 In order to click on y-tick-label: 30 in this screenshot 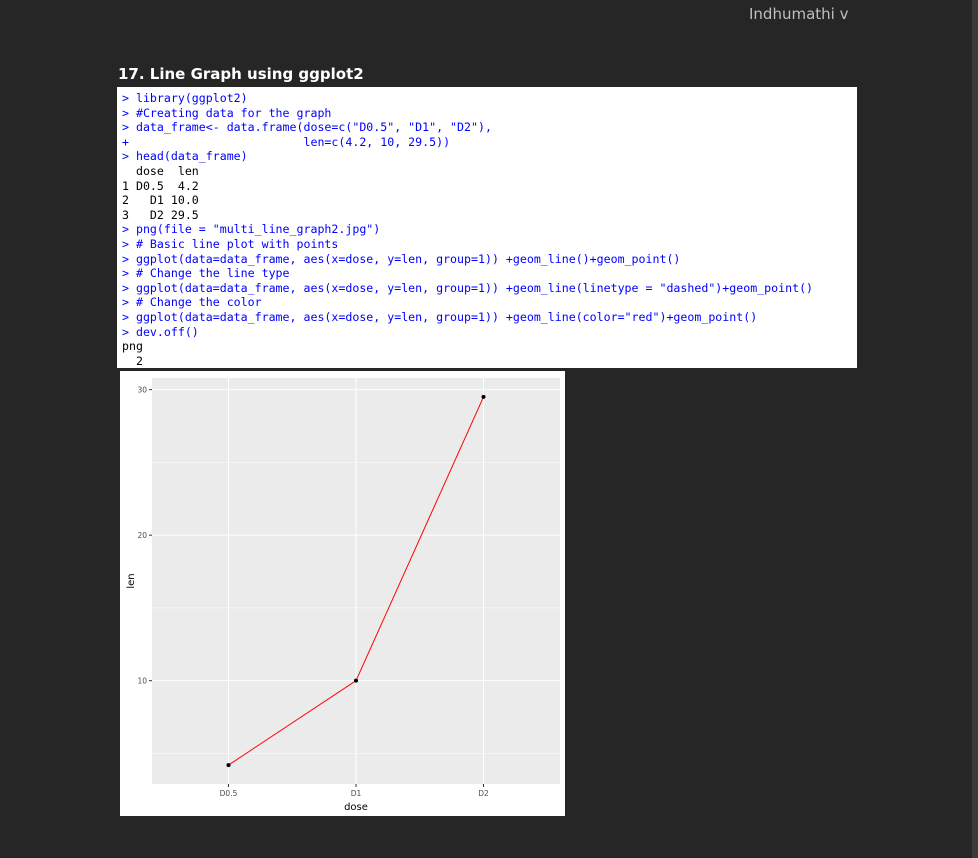, I will do `click(142, 390)`.